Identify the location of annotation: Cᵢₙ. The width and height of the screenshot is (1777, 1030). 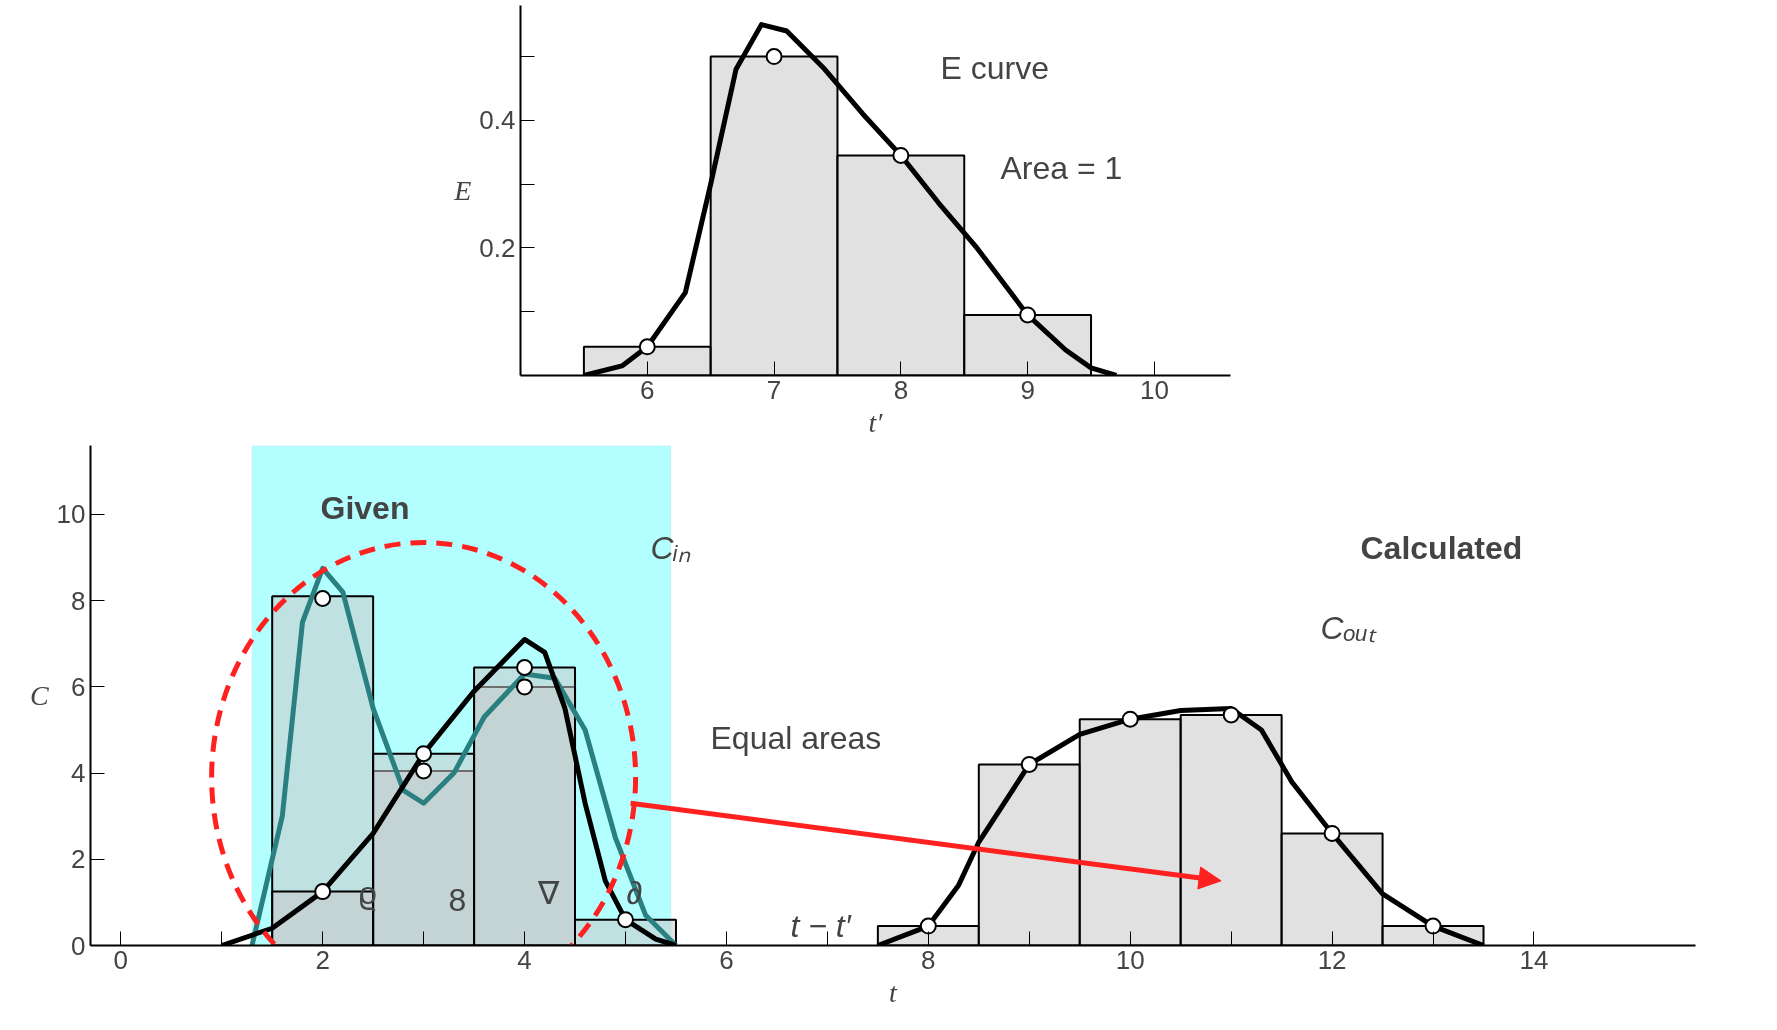
(670, 547).